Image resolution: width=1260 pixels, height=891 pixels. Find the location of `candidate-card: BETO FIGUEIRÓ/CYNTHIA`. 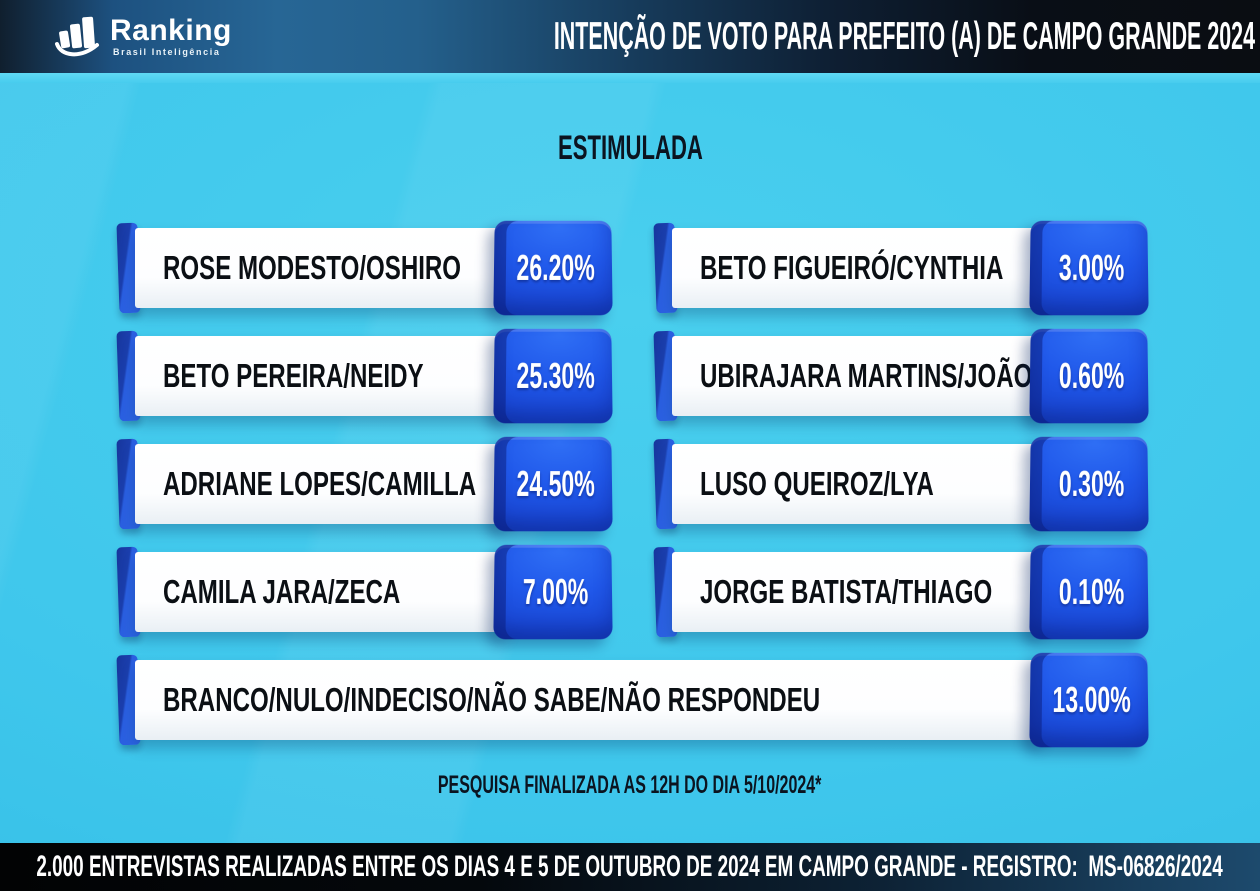

candidate-card: BETO FIGUEIRÓ/CYNTHIA is located at coordinates (857, 268).